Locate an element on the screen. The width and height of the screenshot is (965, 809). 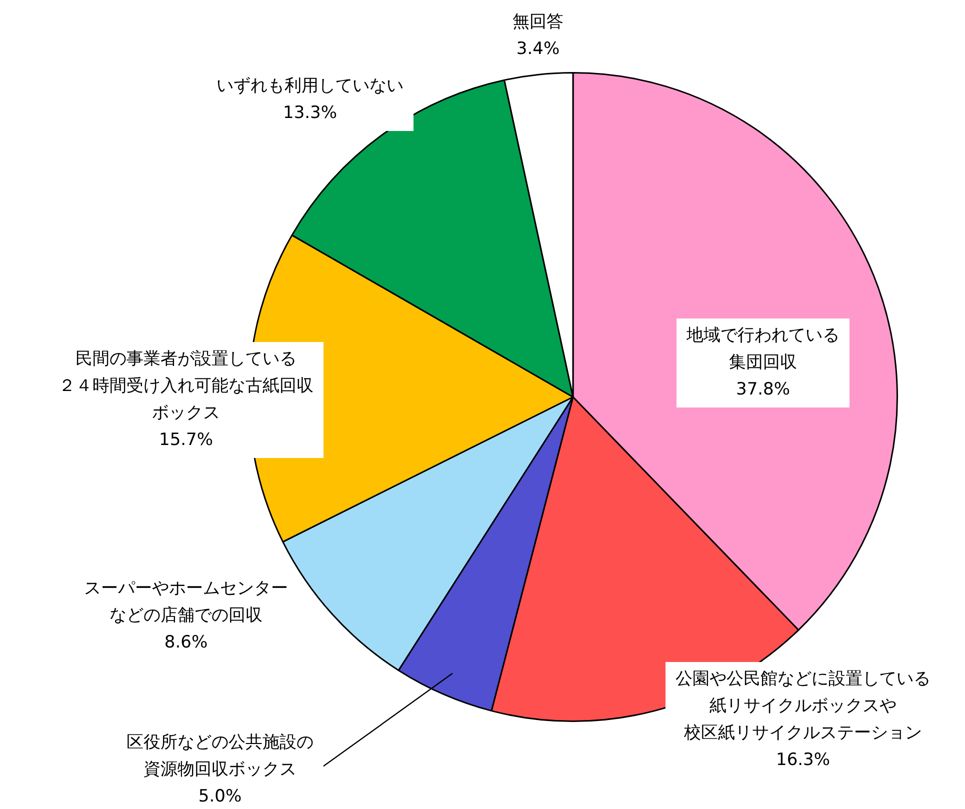
data-label: 37.8% is located at coordinates (763, 389).